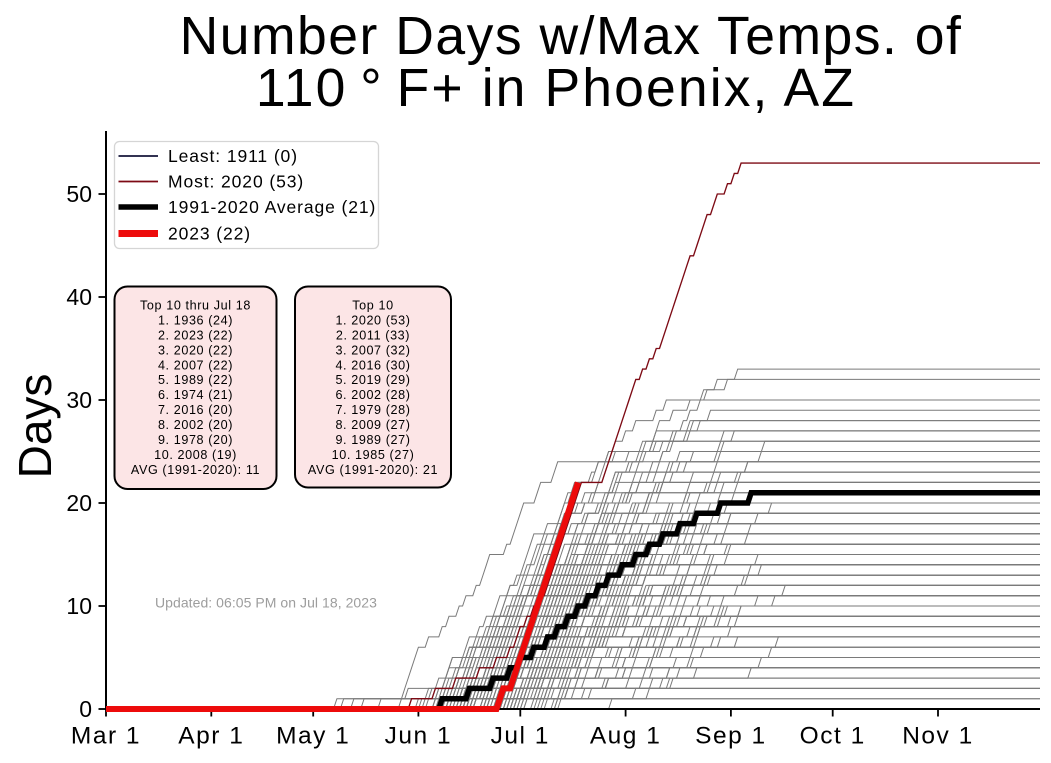  What do you see at coordinates (195, 470) in the screenshot?
I see `svg-text: AVG (1991-2020): 11` at bounding box center [195, 470].